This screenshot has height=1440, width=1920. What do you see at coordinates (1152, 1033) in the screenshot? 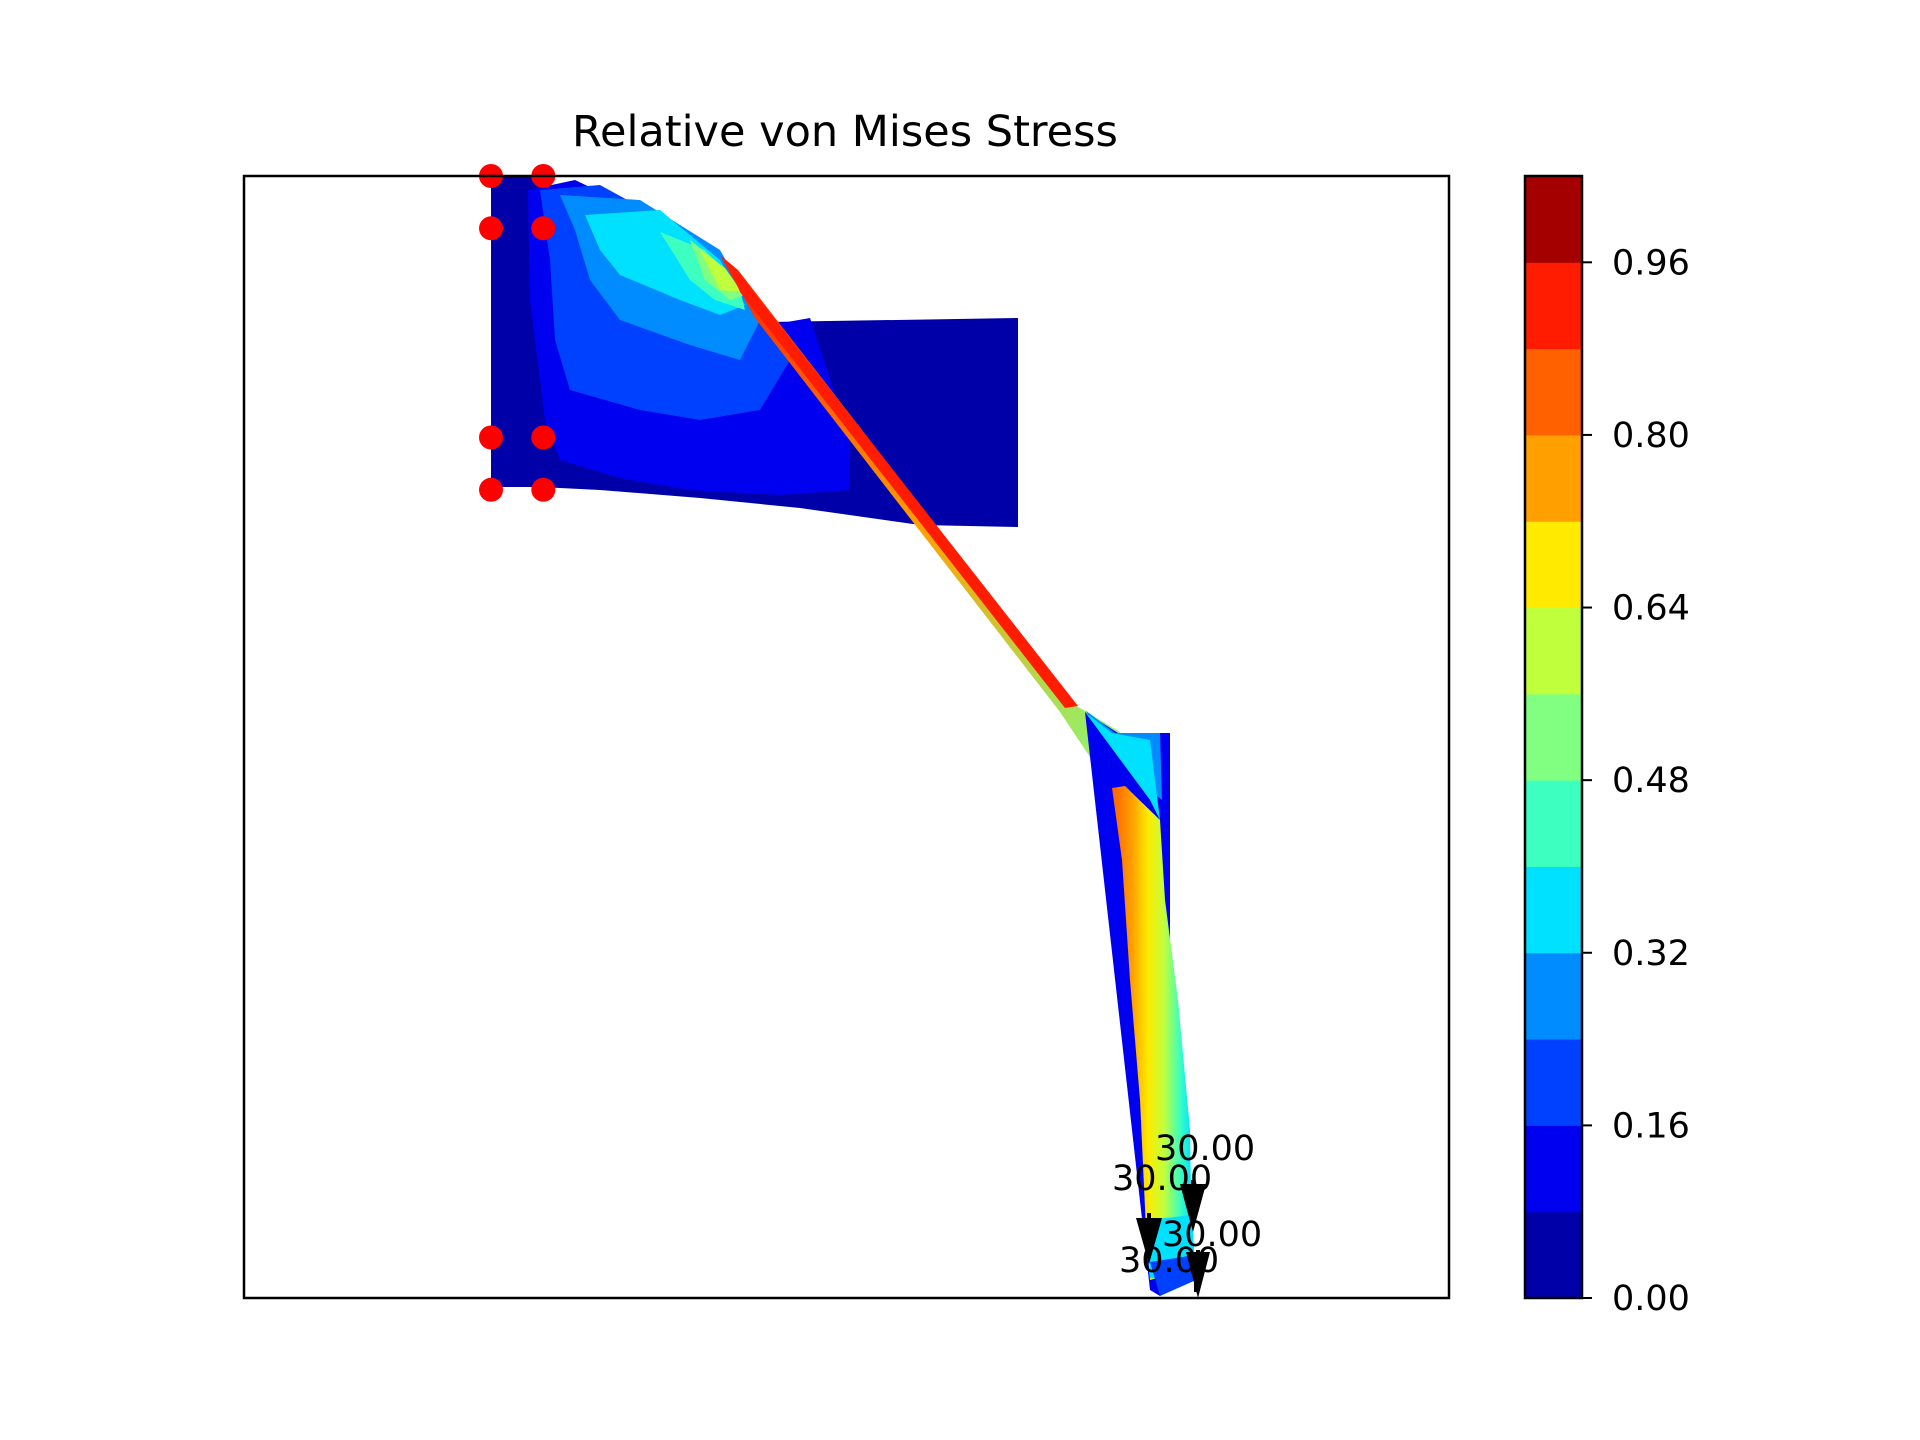
I see `contour-region-vertical-beam` at bounding box center [1152, 1033].